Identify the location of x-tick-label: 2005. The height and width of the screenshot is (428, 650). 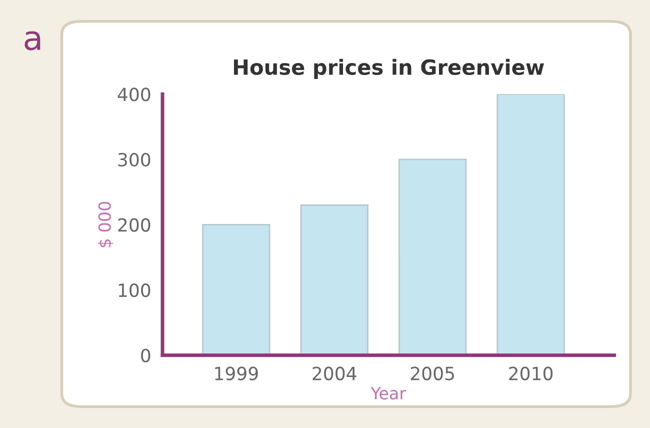
(432, 373).